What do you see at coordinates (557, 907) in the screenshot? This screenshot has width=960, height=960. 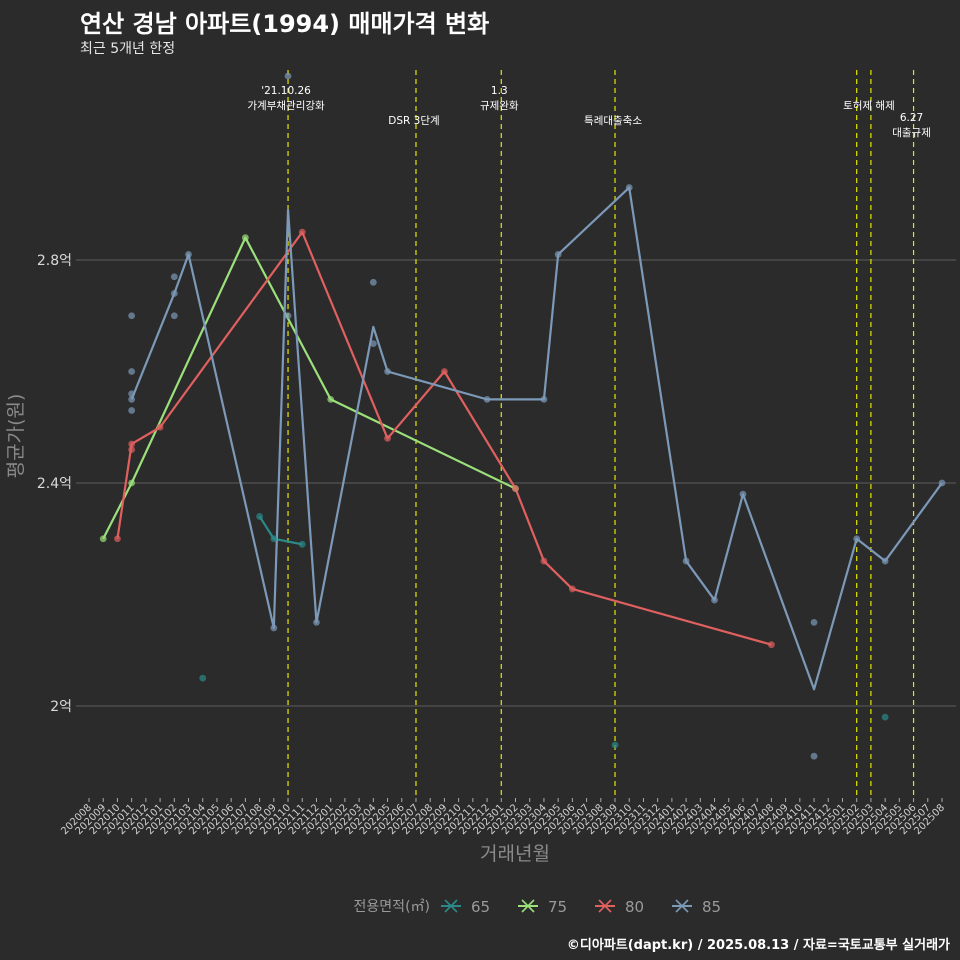 I see `legend-label: 75` at bounding box center [557, 907].